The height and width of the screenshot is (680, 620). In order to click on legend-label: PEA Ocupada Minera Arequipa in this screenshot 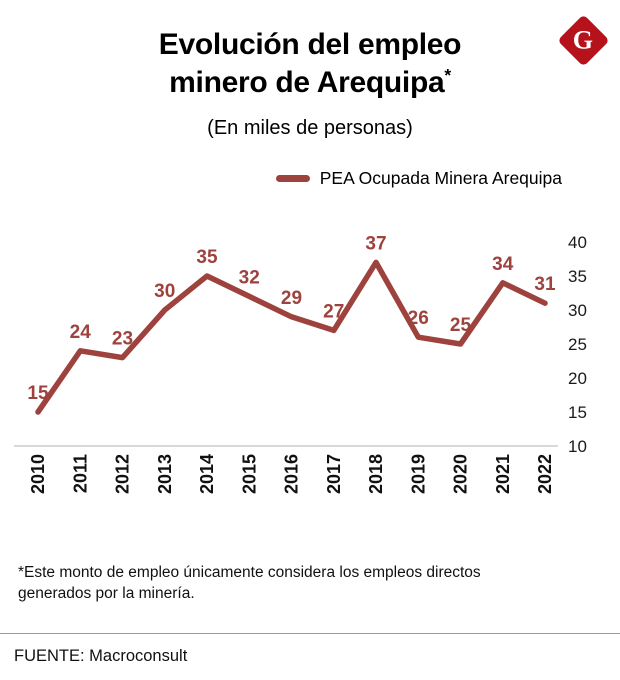, I will do `click(440, 178)`.